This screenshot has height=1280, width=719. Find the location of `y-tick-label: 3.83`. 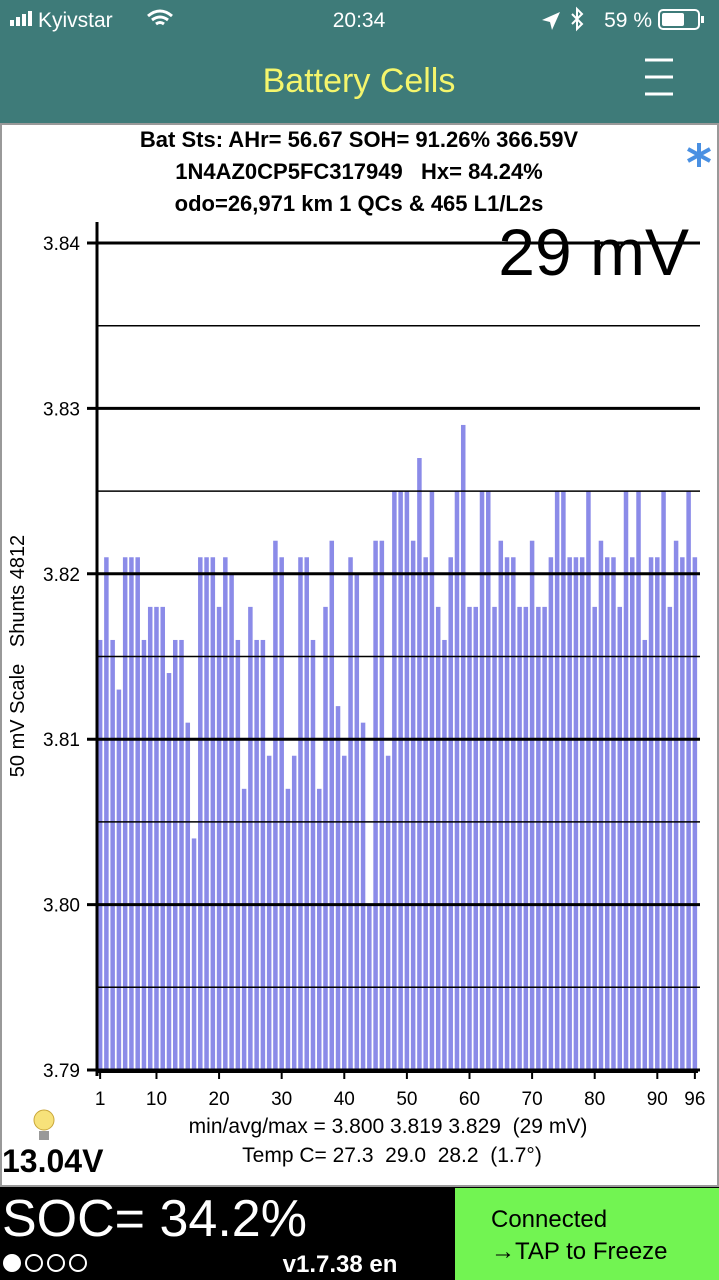

y-tick-label: 3.83 is located at coordinates (61, 409).